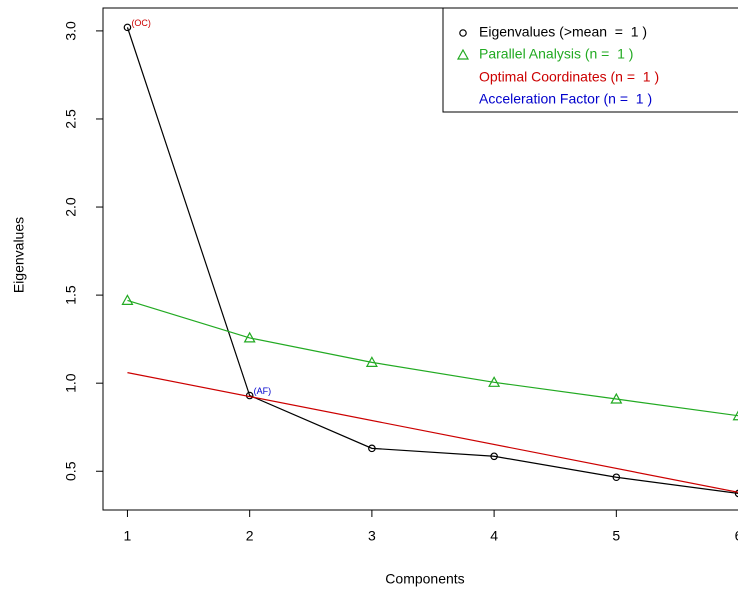  I want to click on x-axis-label: Components, so click(424, 579).